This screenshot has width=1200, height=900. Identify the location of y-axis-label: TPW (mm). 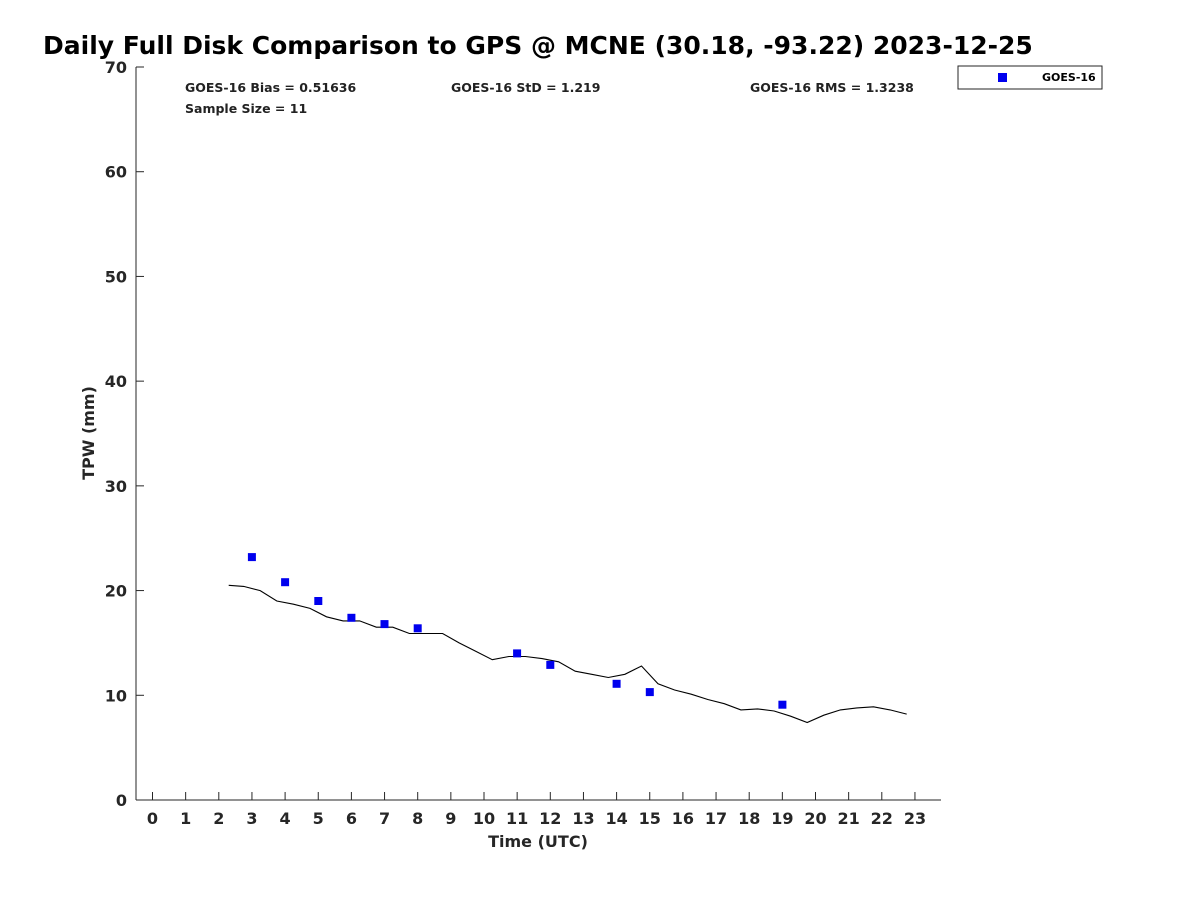
(88, 433).